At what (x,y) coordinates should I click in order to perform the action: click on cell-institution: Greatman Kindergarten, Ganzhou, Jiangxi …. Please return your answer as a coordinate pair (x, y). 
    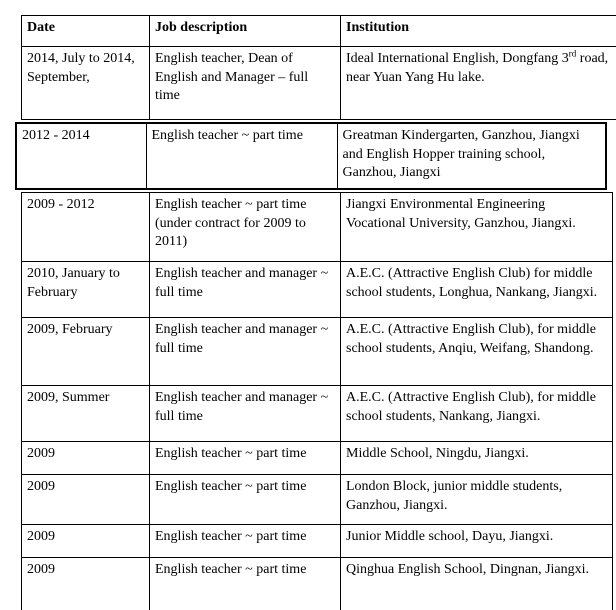
    Looking at the image, I should click on (471, 156).